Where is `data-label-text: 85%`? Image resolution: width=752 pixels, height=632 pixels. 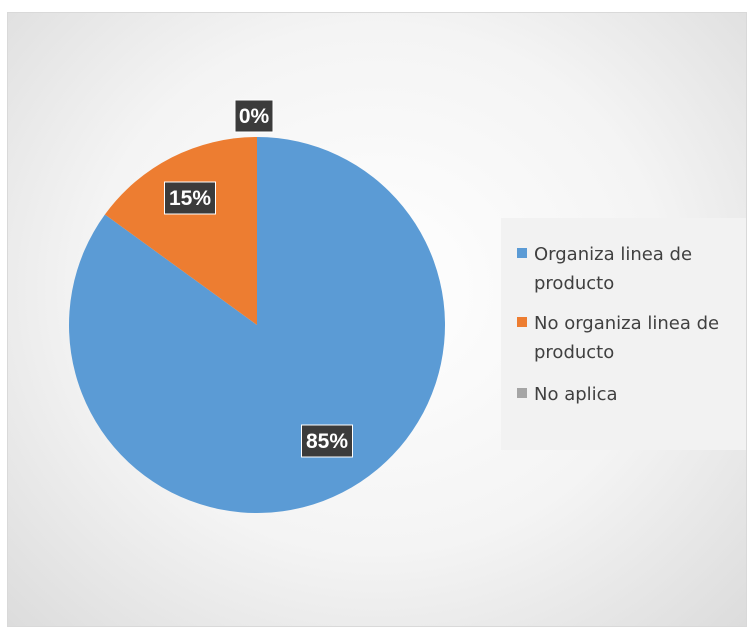 data-label-text: 85% is located at coordinates (327, 441).